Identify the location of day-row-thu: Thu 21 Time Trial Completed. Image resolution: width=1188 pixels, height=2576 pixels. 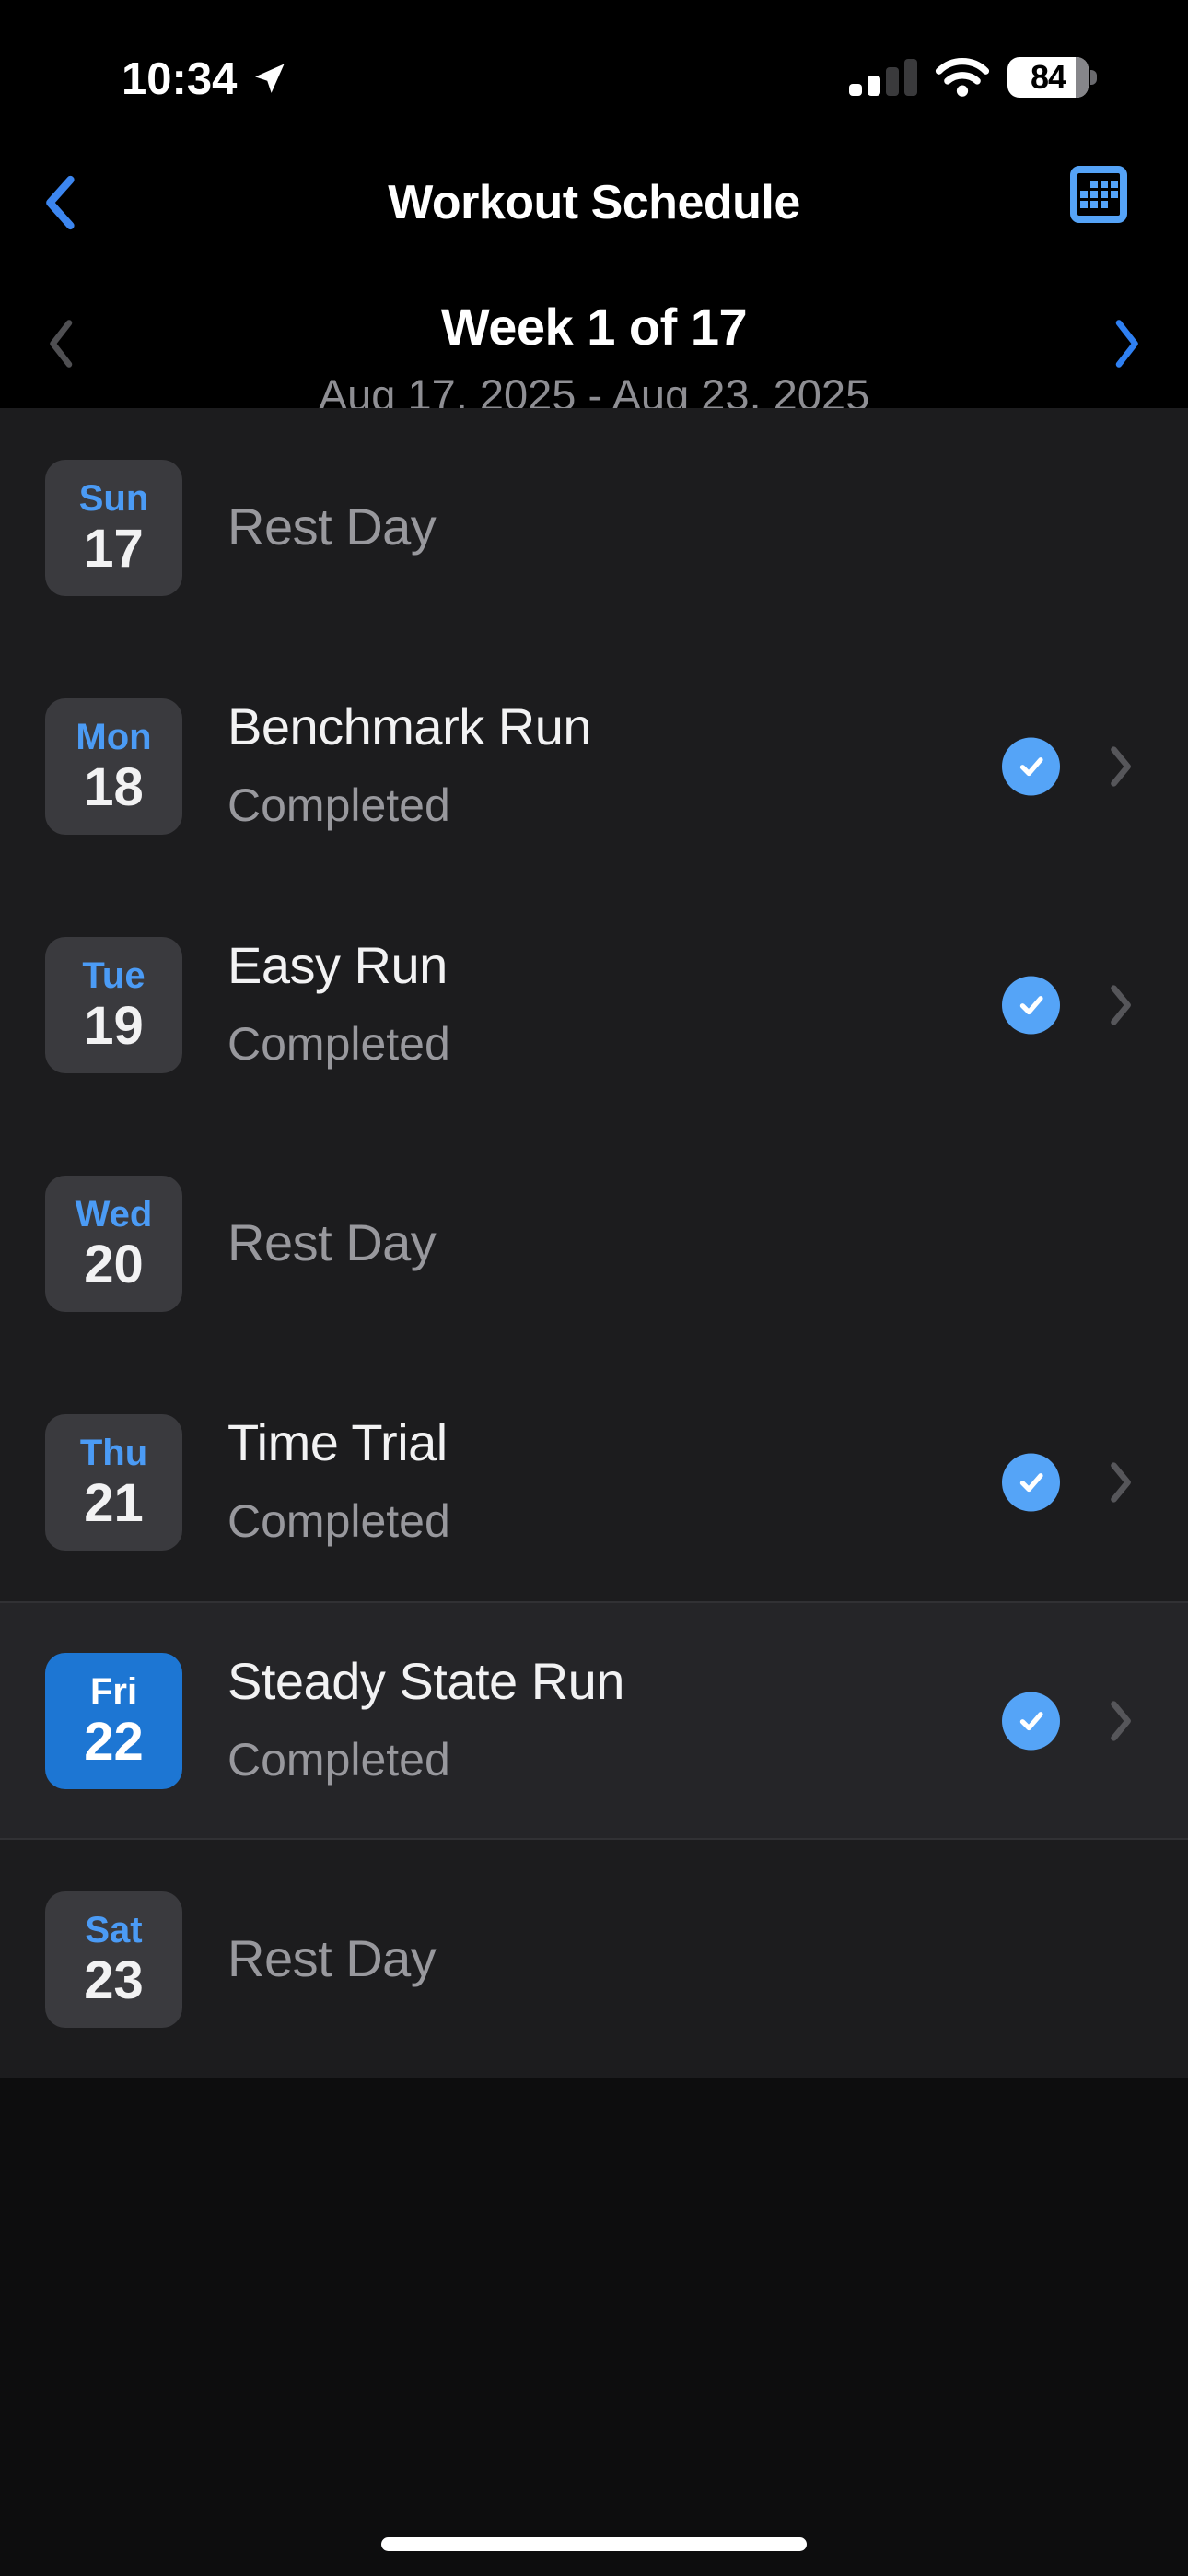
(594, 1482).